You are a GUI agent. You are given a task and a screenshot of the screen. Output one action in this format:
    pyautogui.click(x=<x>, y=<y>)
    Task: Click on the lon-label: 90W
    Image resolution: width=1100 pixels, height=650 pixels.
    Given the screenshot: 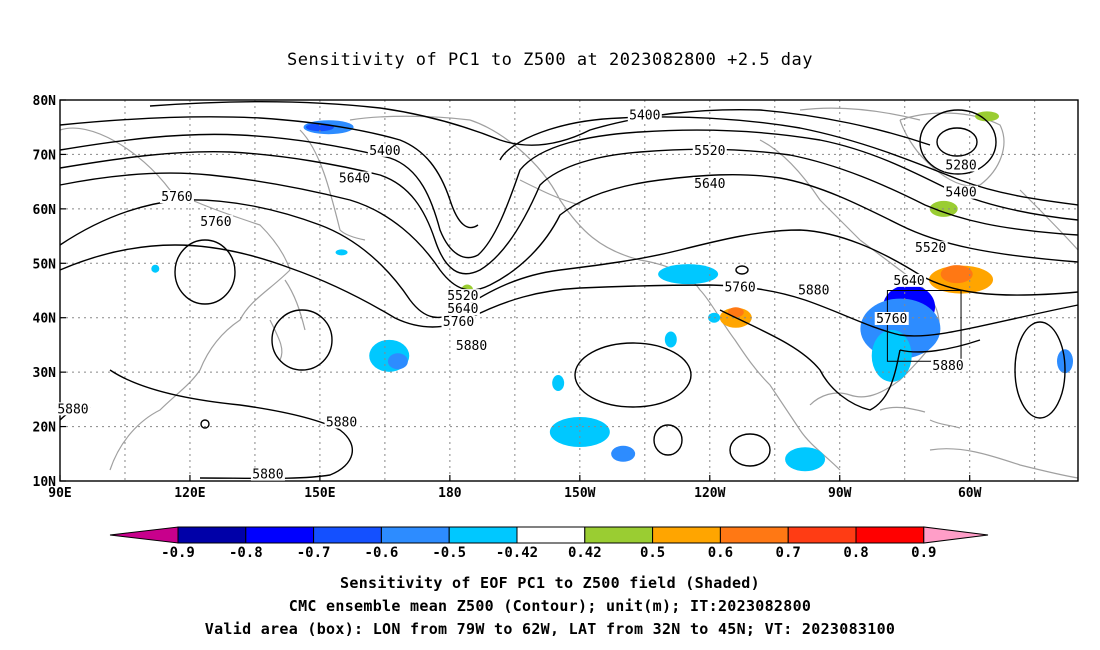 What is the action you would take?
    pyautogui.click(x=840, y=493)
    